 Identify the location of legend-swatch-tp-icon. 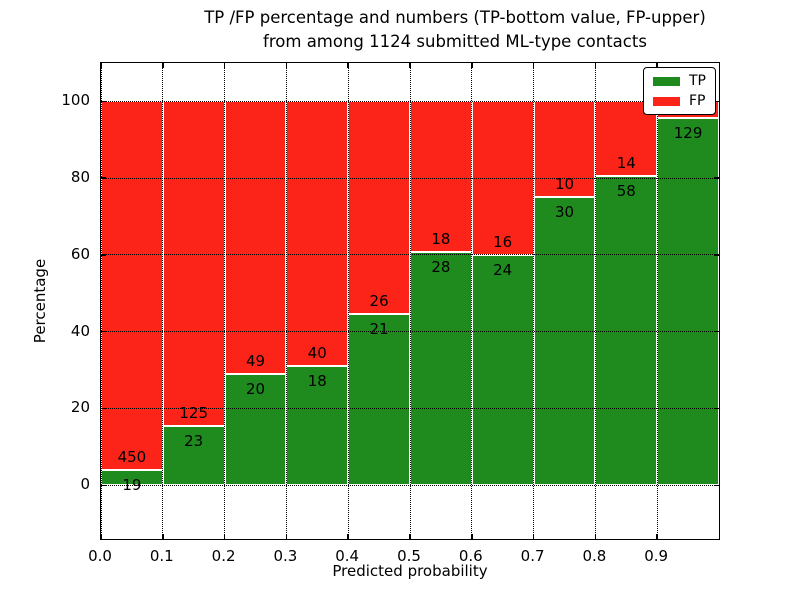
(666, 81).